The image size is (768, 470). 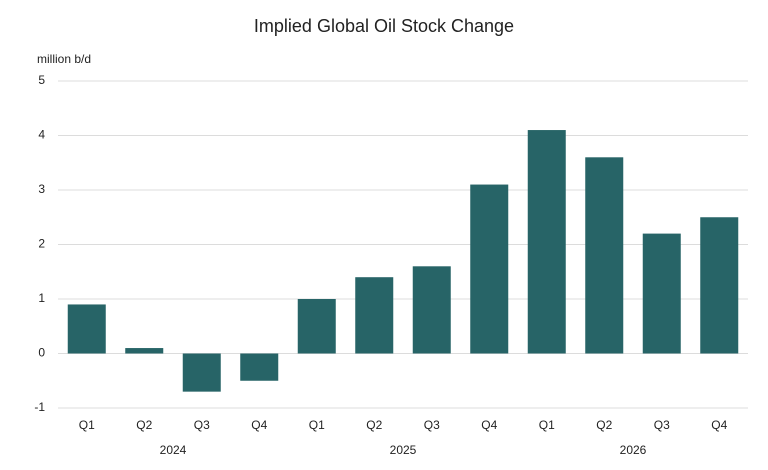 What do you see at coordinates (64, 59) in the screenshot?
I see `y-axis-label: million b/d` at bounding box center [64, 59].